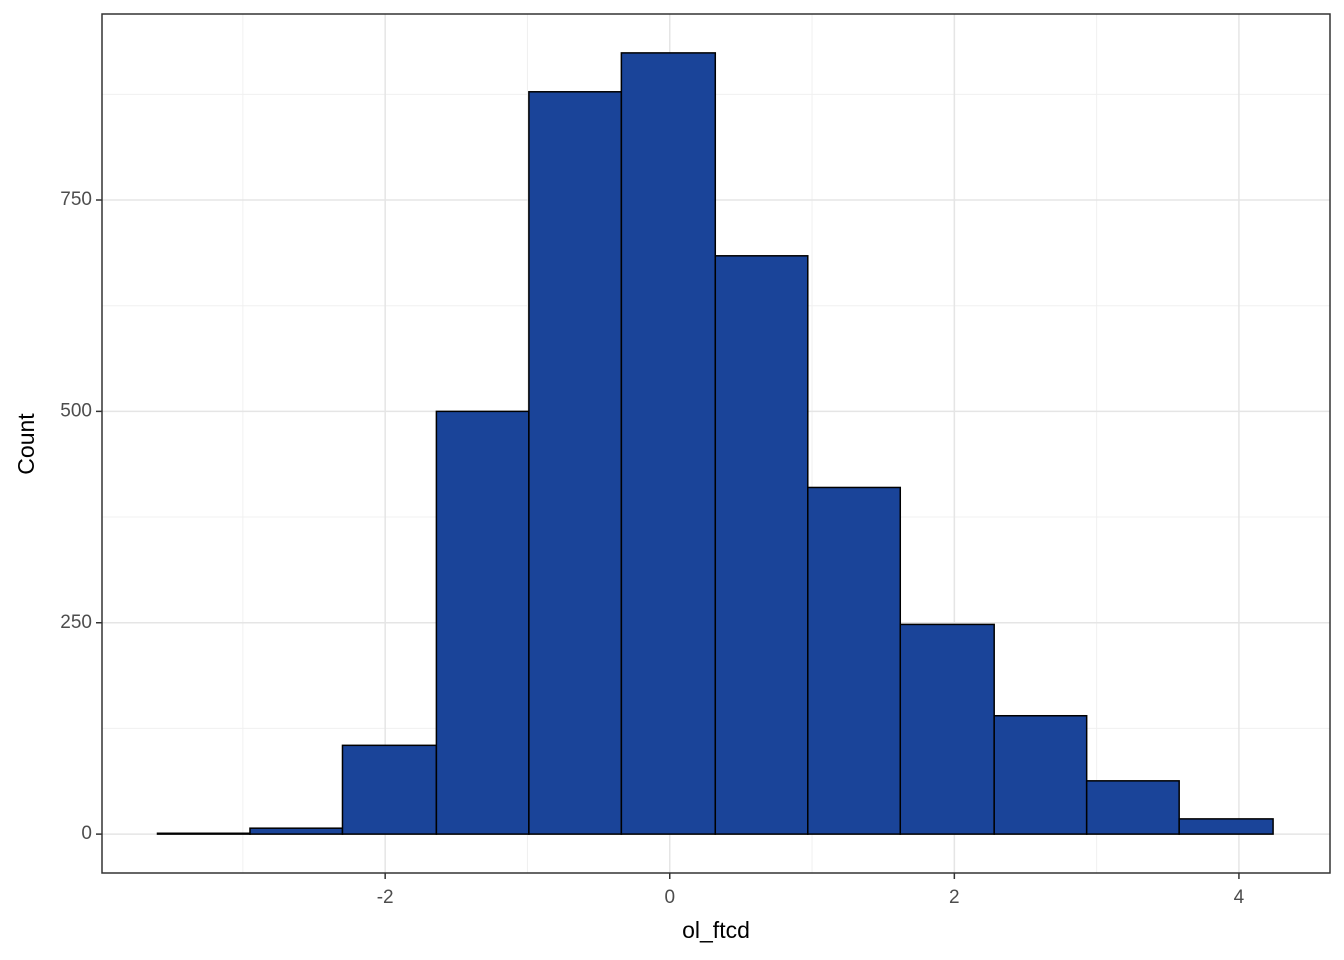 This screenshot has width=1344, height=960. What do you see at coordinates (76, 410) in the screenshot?
I see `y-tick-label: 500` at bounding box center [76, 410].